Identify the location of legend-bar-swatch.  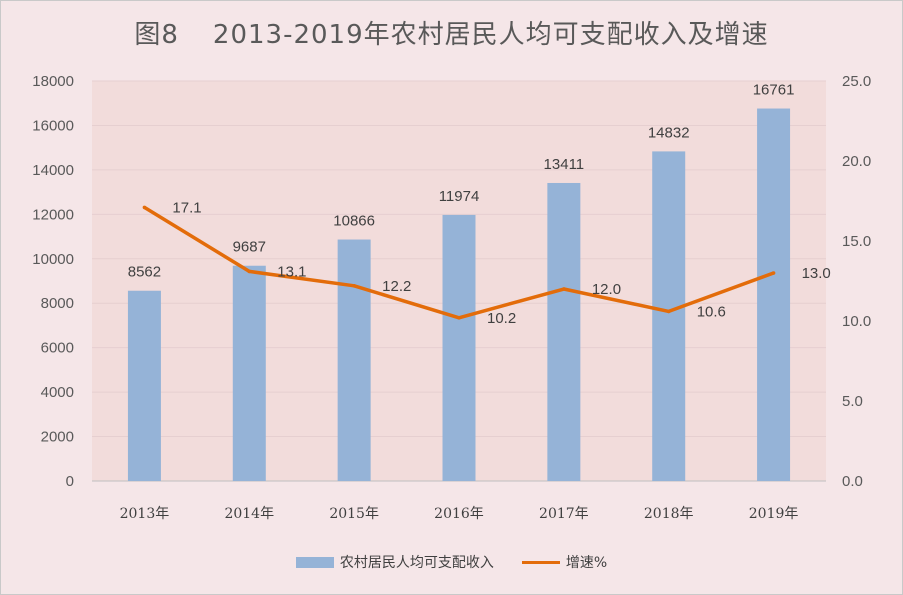
(314, 562).